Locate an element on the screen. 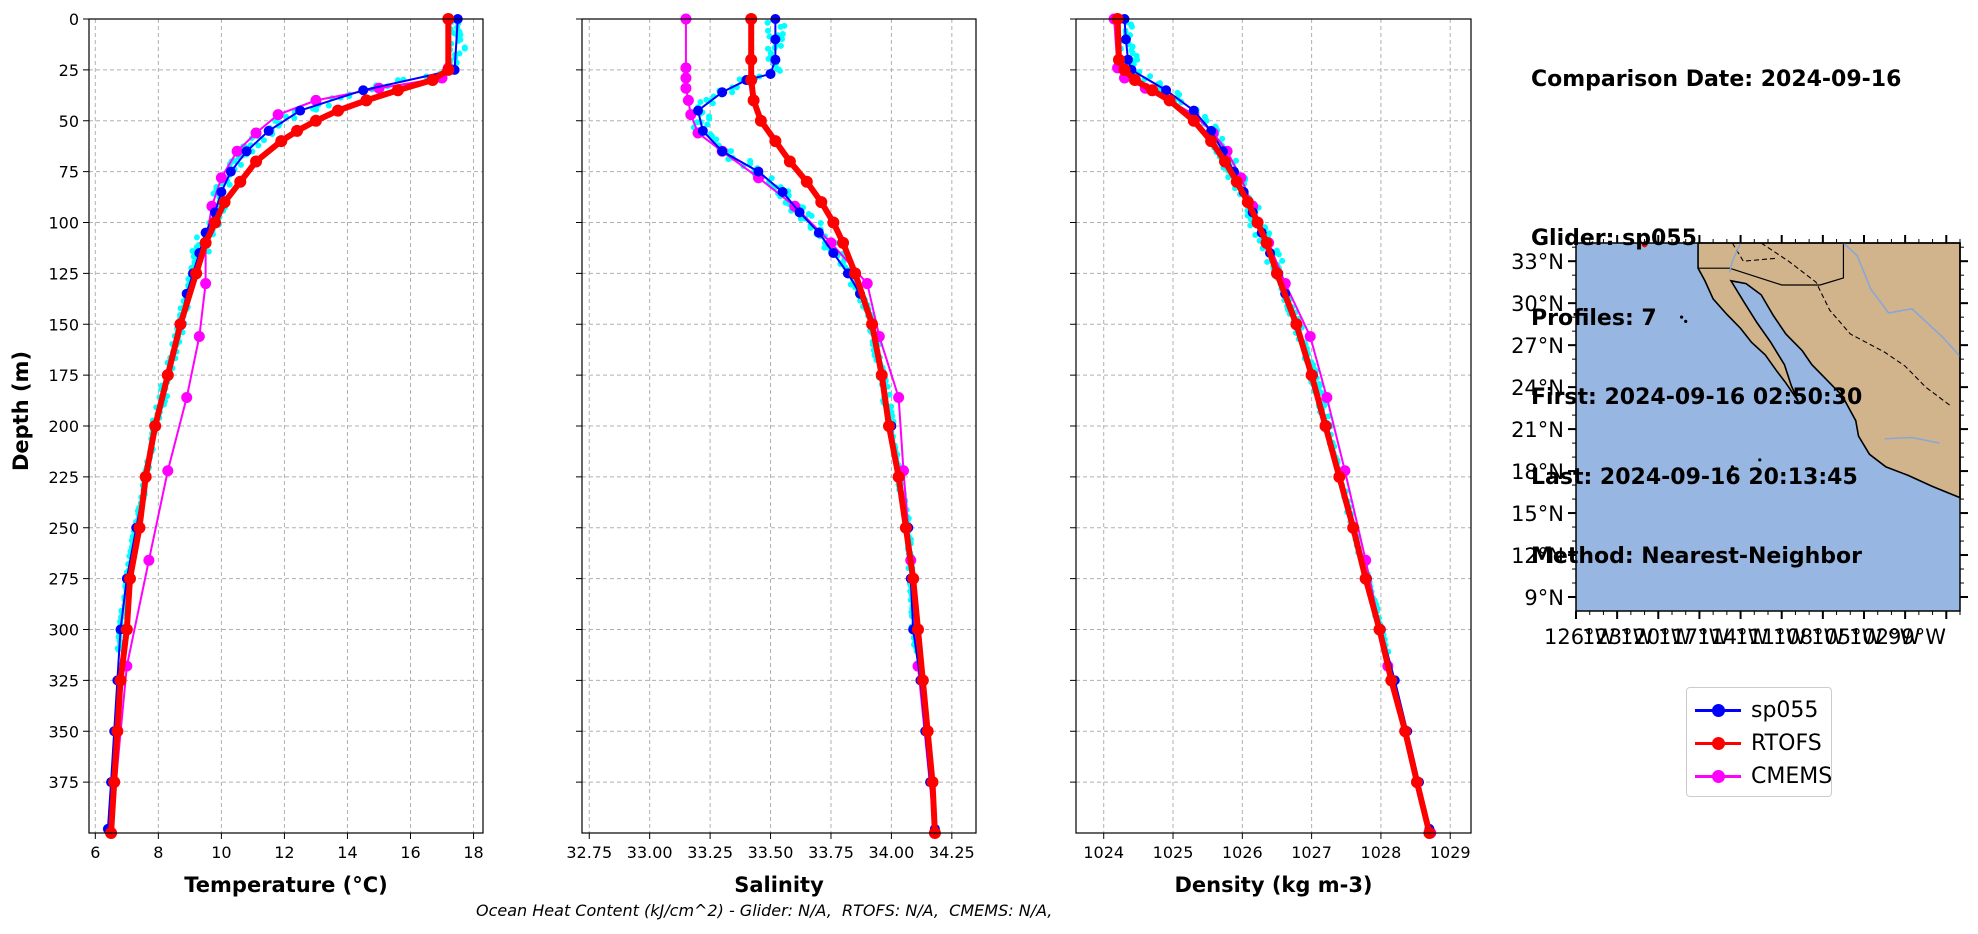  y-tick-label: 350 is located at coordinates (63, 731).